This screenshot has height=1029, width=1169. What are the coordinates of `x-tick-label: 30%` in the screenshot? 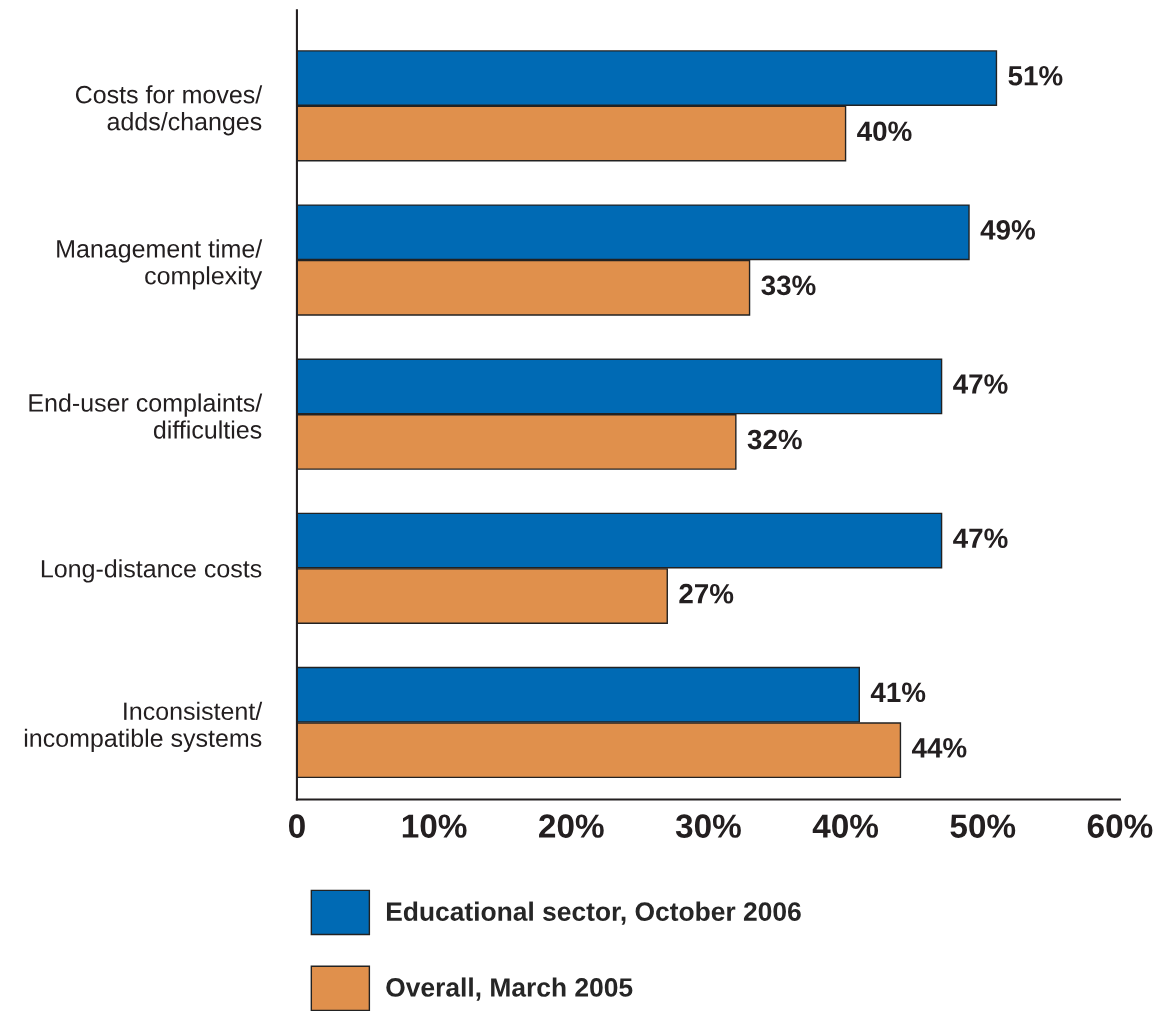 It's located at (708, 826).